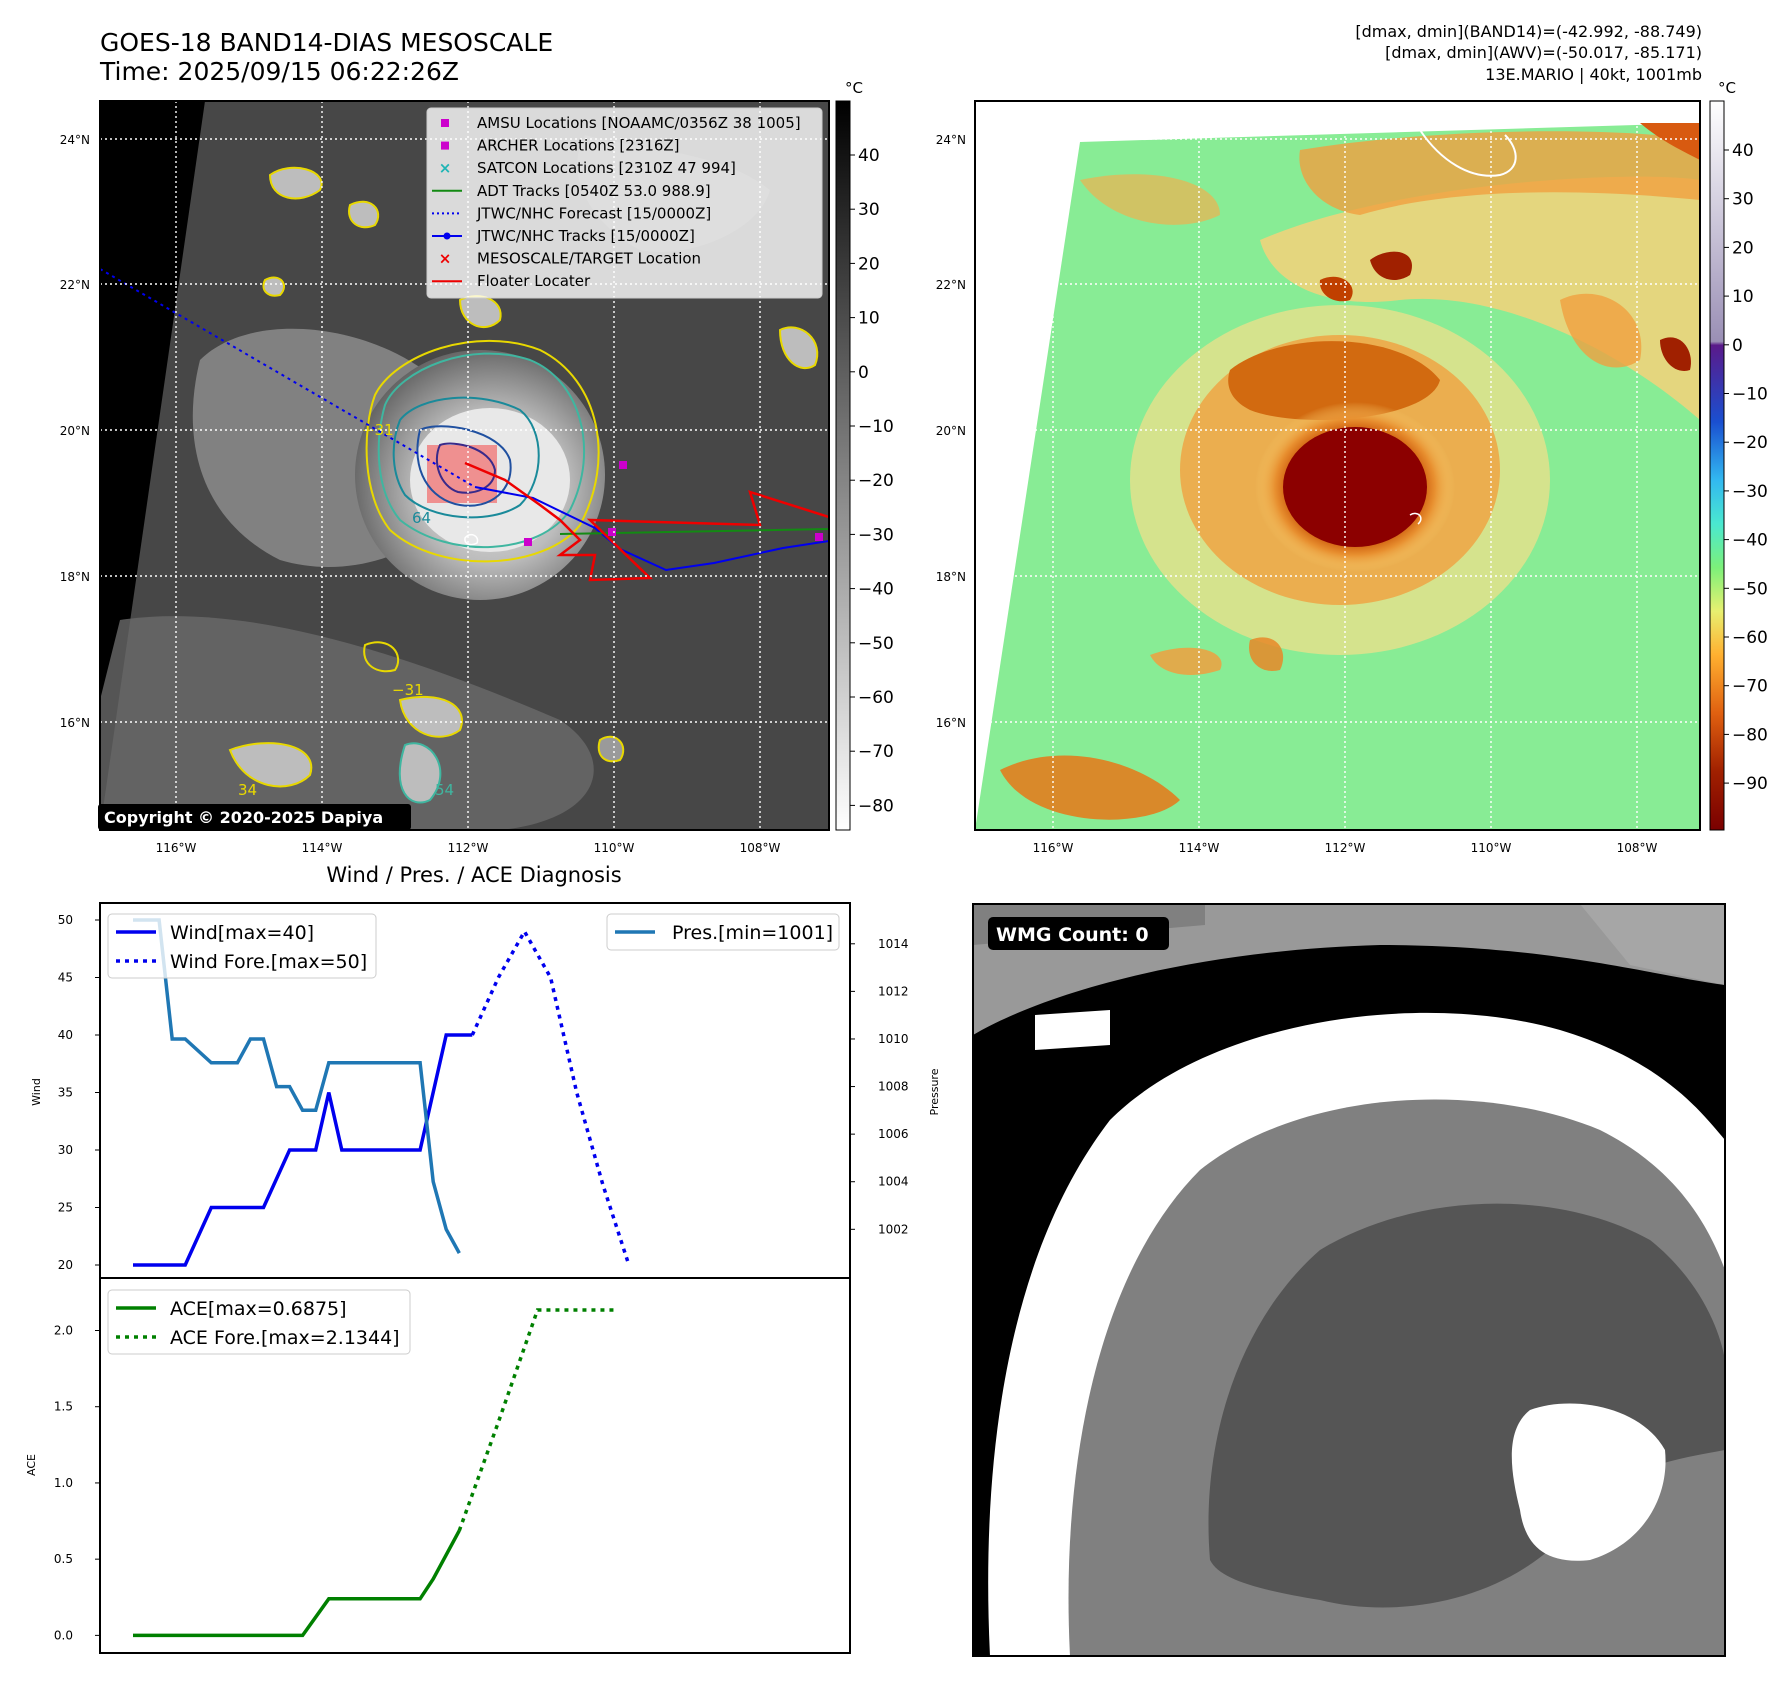 This screenshot has height=1690, width=1792. What do you see at coordinates (893, 944) in the screenshot?
I see `pressure-tick-label: 1014` at bounding box center [893, 944].